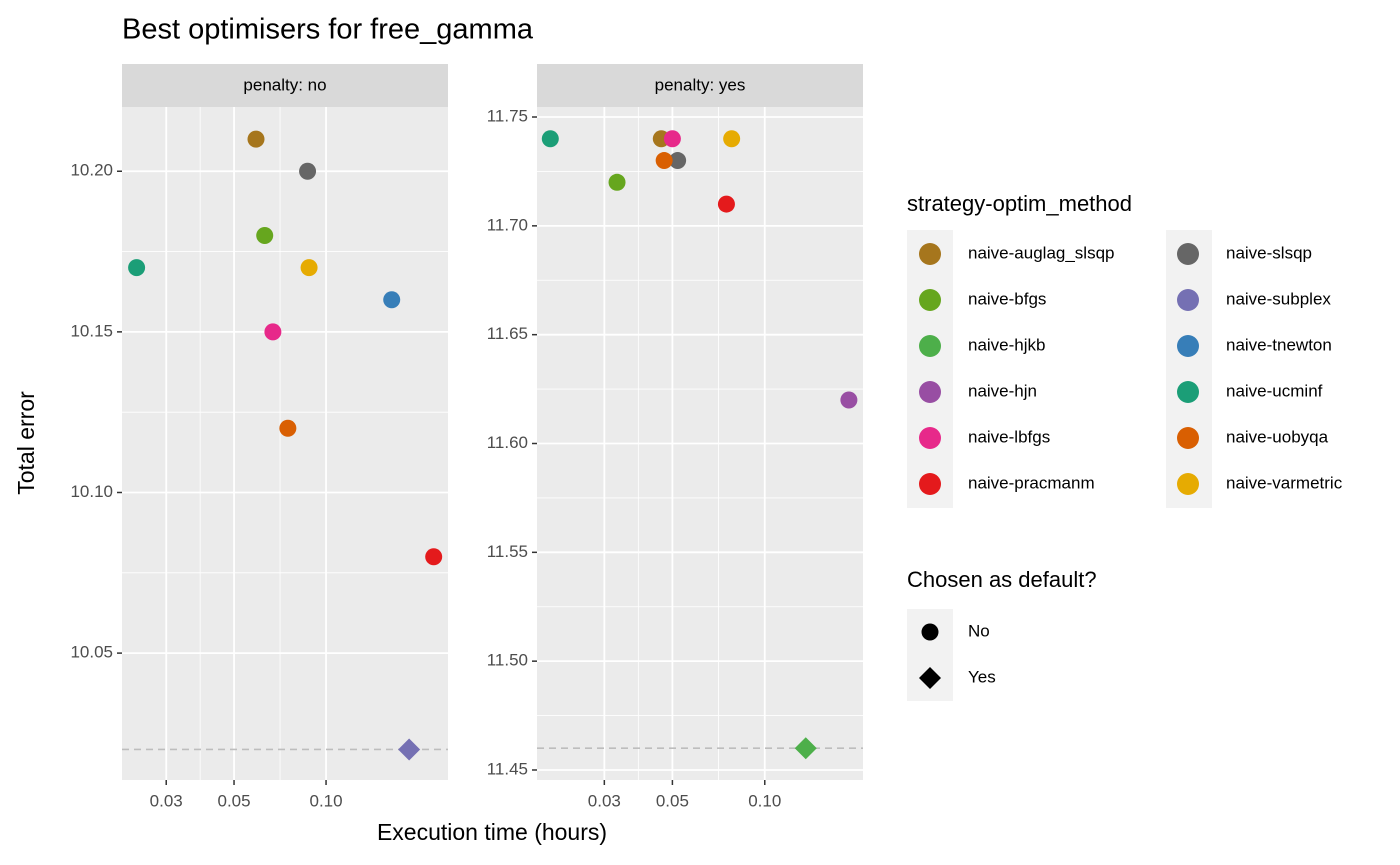 The height and width of the screenshot is (865, 1400). I want to click on y-tick-label: 10.05, so click(91, 652).